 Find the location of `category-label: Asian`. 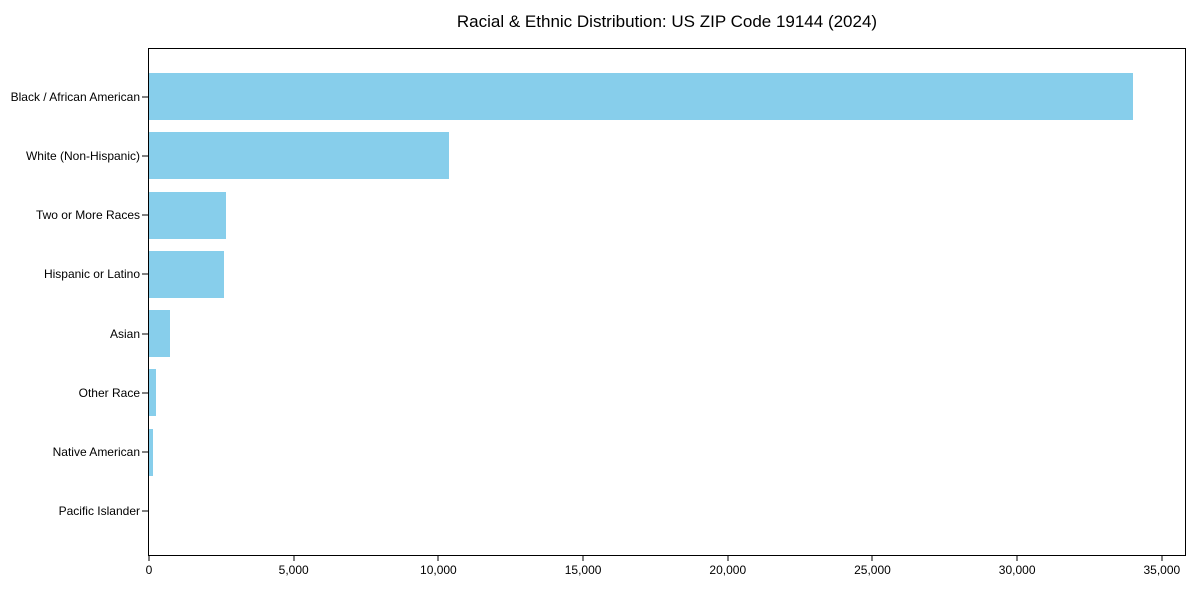

category-label: Asian is located at coordinates (124, 333).